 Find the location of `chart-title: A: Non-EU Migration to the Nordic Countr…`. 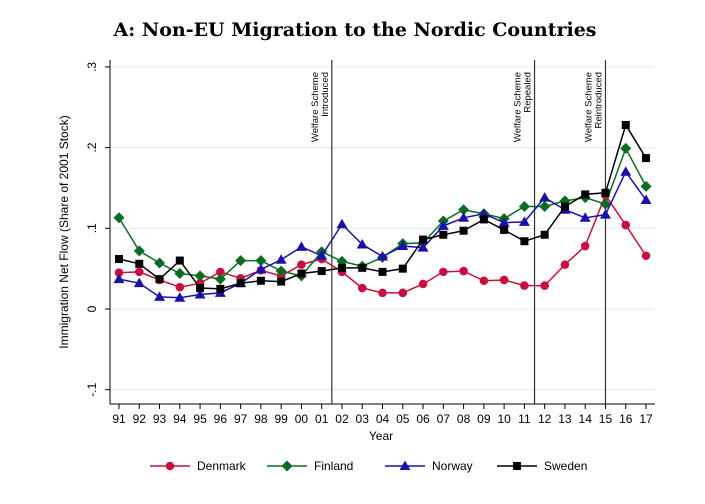

chart-title: A: Non-EU Migration to the Nordic Countr… is located at coordinates (354, 30).